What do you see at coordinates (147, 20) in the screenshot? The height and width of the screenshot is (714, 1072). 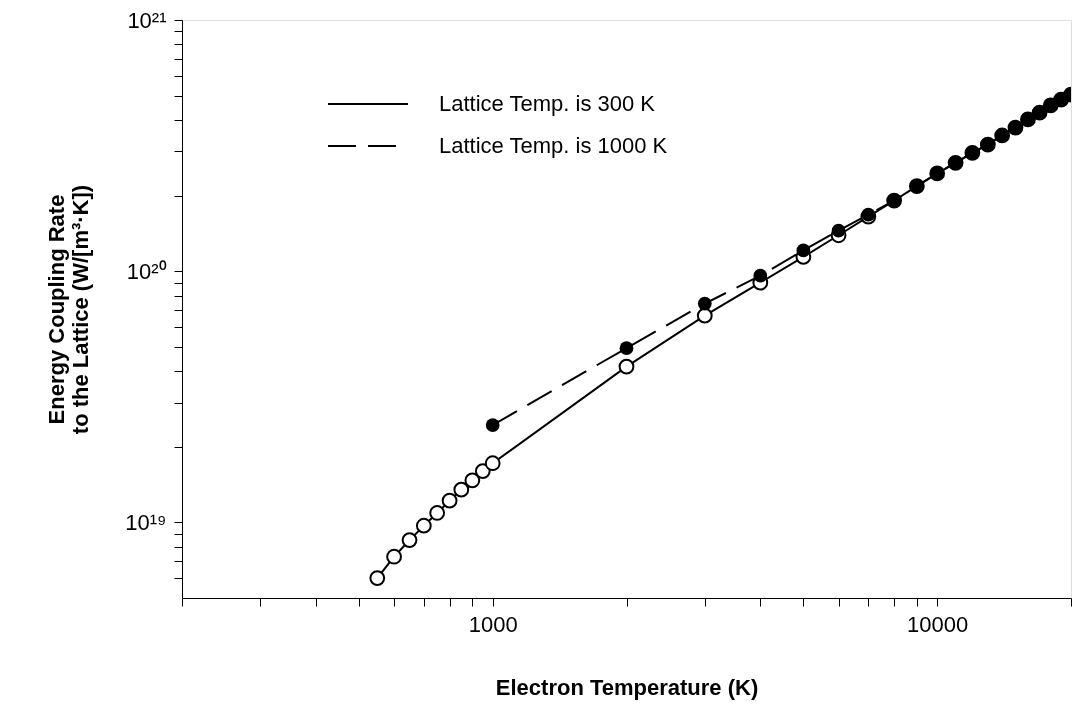 I see `y-tick-label: 10²¹` at bounding box center [147, 20].